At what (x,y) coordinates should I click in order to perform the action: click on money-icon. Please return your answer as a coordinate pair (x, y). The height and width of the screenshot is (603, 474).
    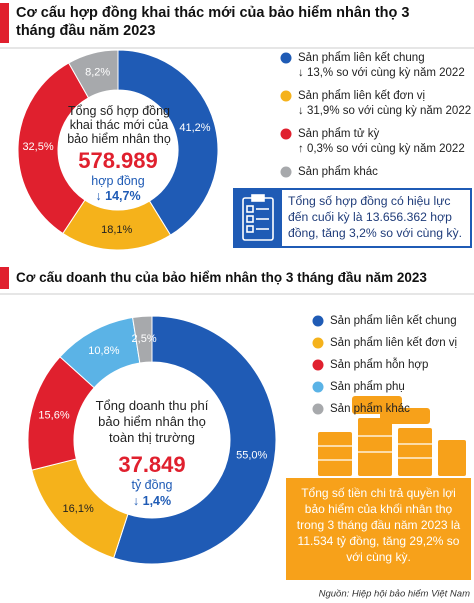
    Looking at the image, I should click on (392, 436).